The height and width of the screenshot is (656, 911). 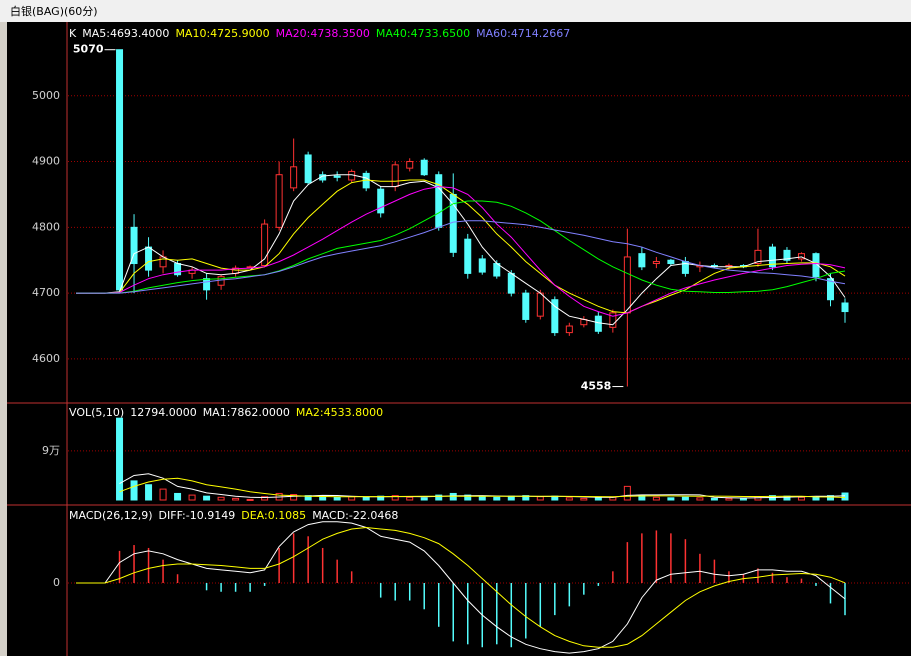 What do you see at coordinates (197, 515) in the screenshot?
I see `legend-entry: DIFF:-10.9149` at bounding box center [197, 515].